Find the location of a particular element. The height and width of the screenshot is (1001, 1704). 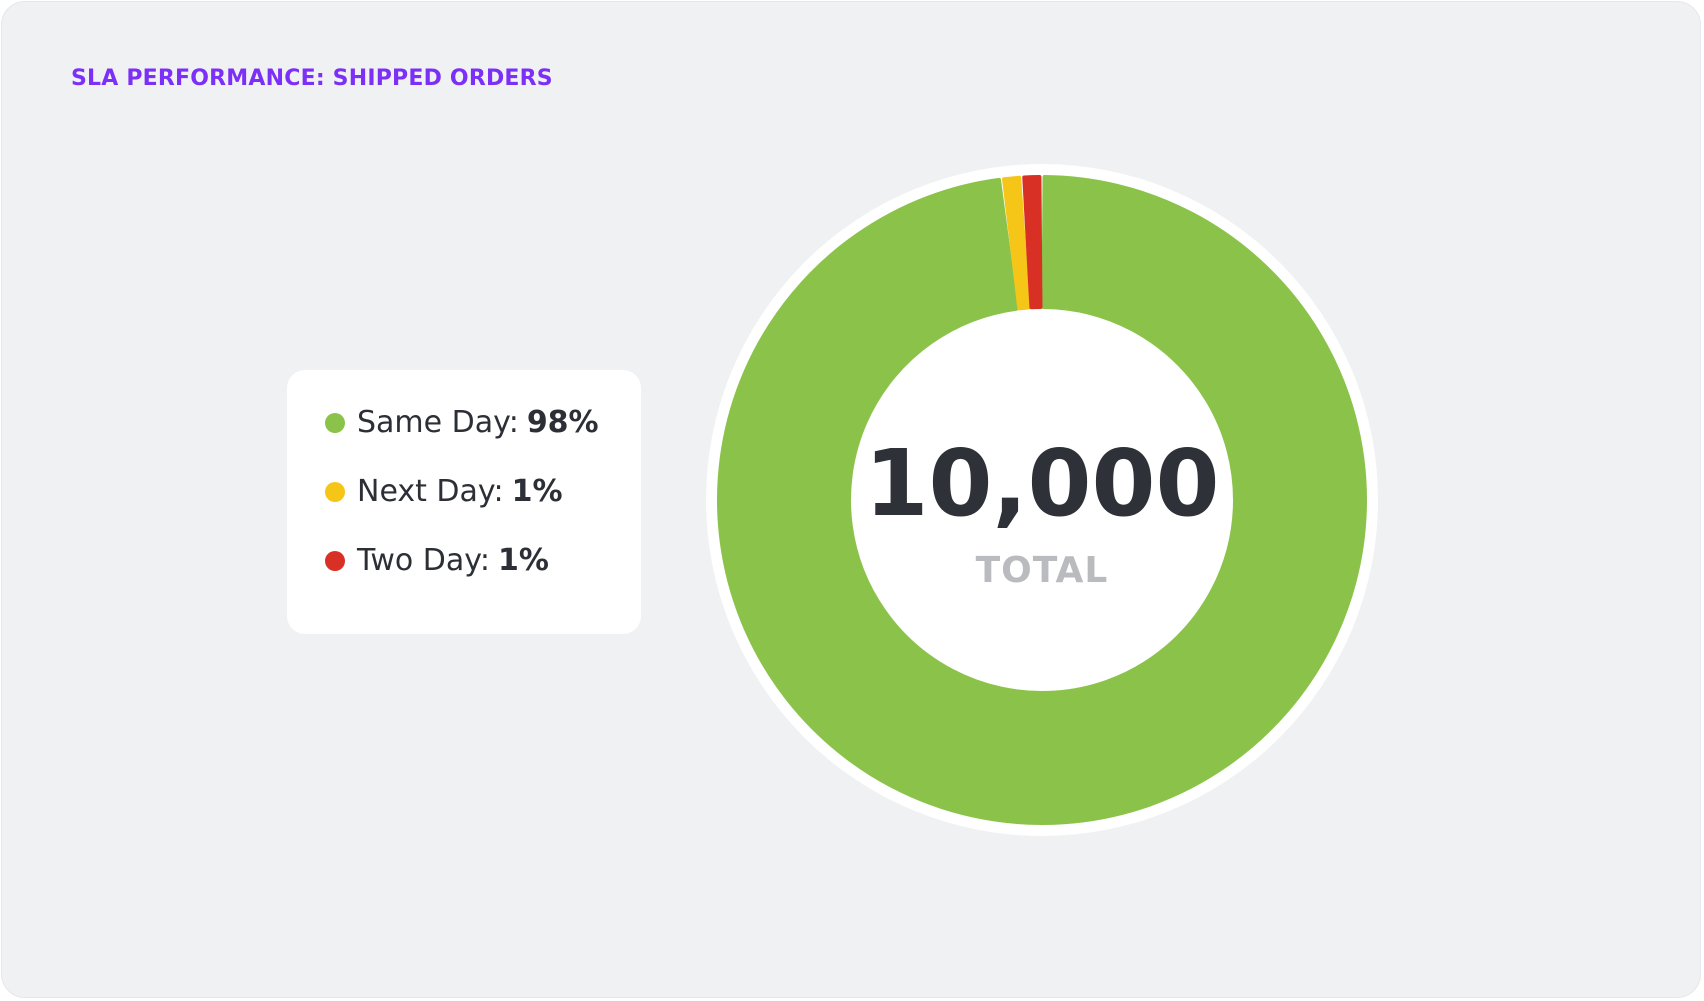

donut-slice-two-day is located at coordinates (1032, 242).